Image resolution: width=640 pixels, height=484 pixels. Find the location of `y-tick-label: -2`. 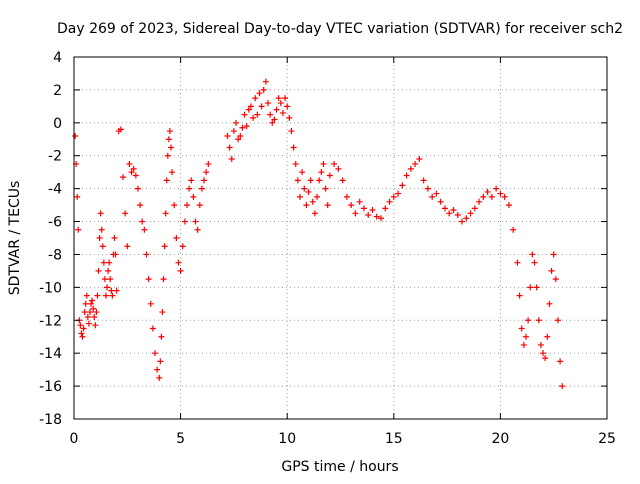

y-tick-label: -2 is located at coordinates (55, 157).